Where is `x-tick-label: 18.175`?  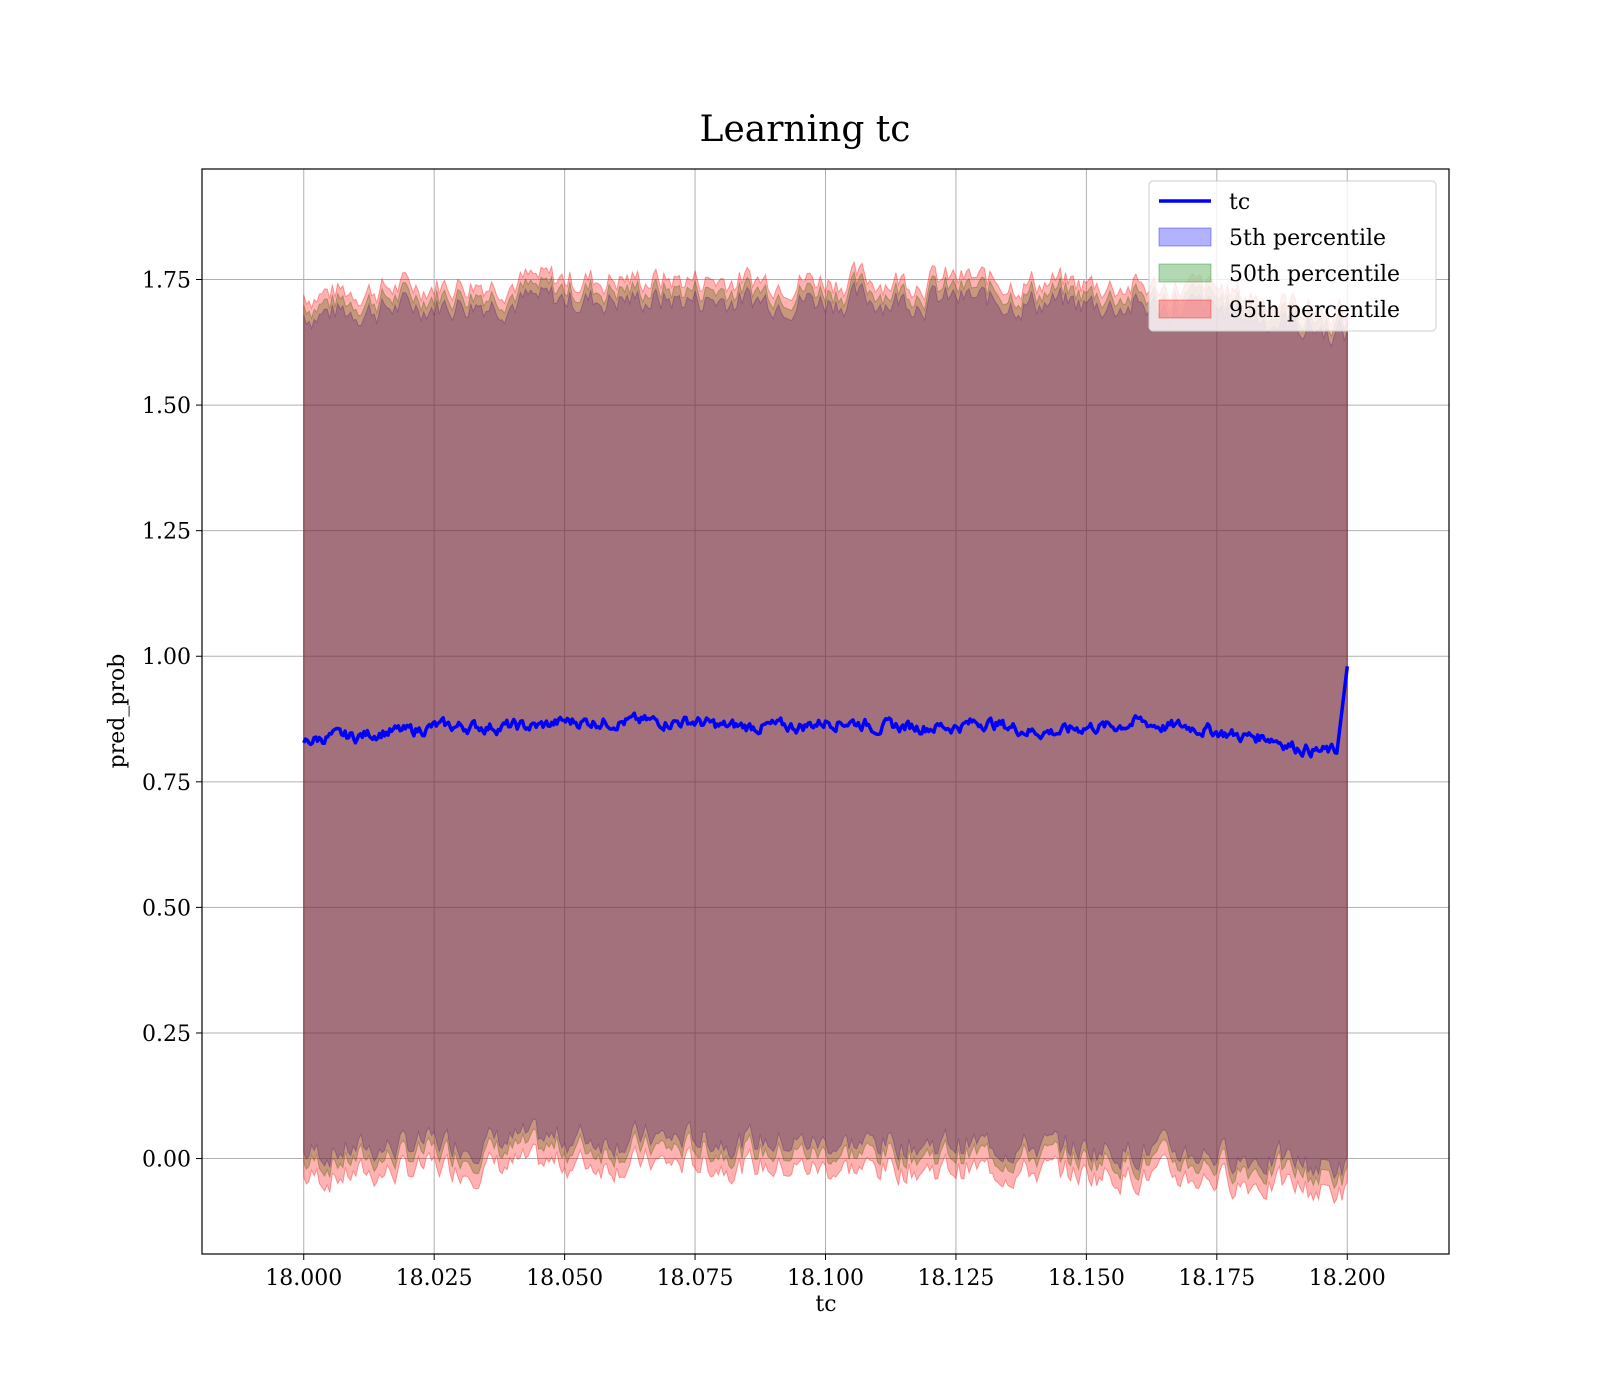
x-tick-label: 18.175 is located at coordinates (1216, 1278).